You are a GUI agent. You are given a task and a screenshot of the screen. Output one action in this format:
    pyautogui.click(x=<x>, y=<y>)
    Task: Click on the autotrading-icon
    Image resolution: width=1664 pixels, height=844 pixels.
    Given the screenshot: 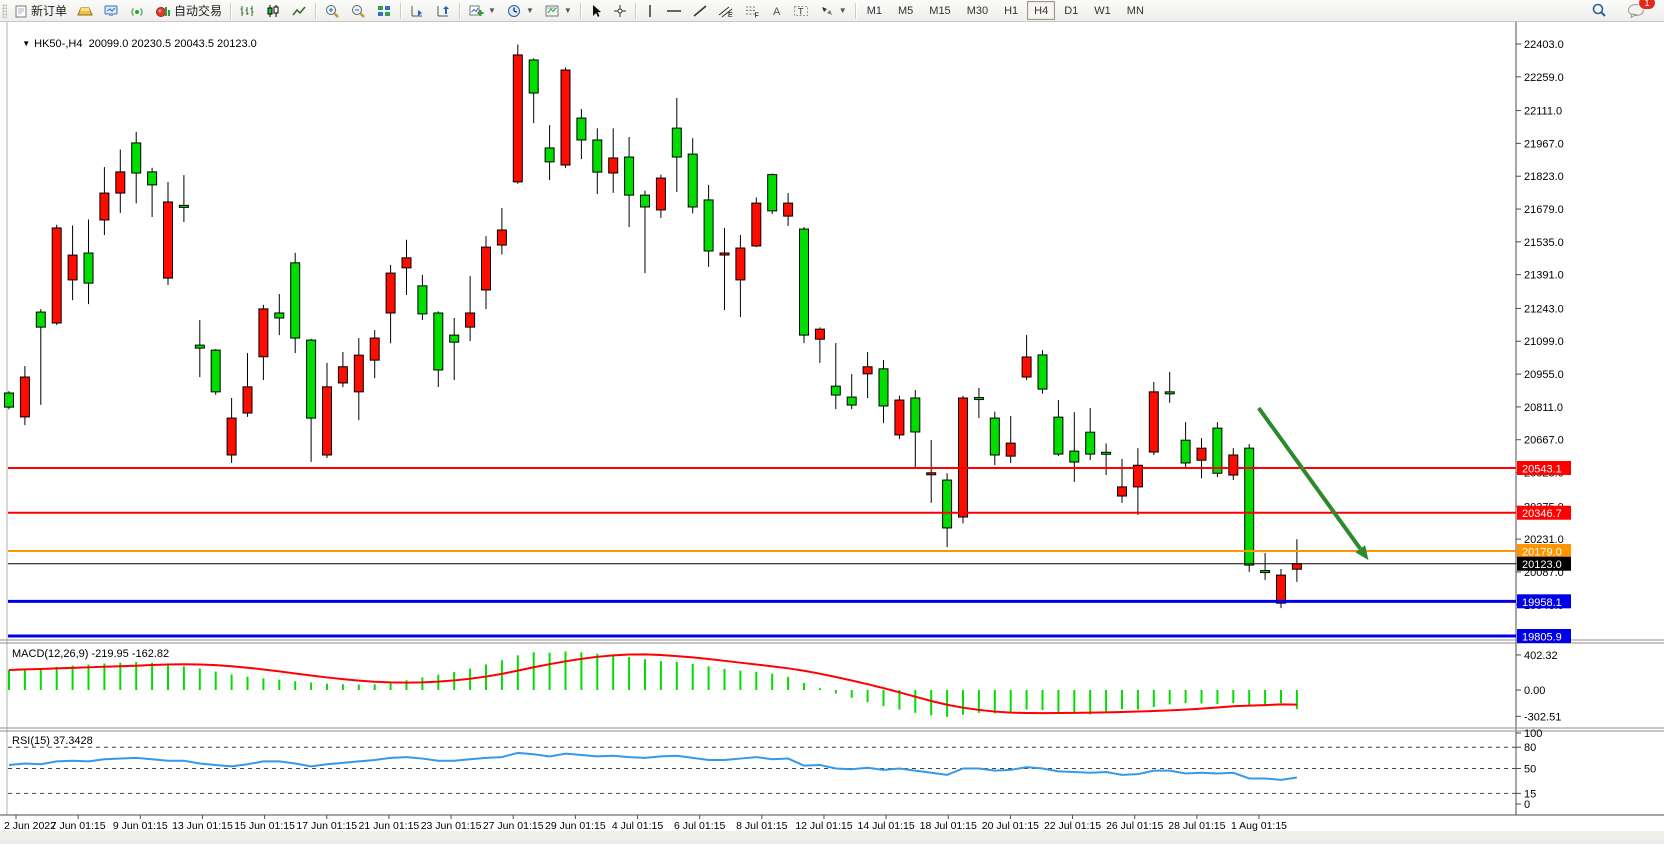 What is the action you would take?
    pyautogui.click(x=163, y=11)
    